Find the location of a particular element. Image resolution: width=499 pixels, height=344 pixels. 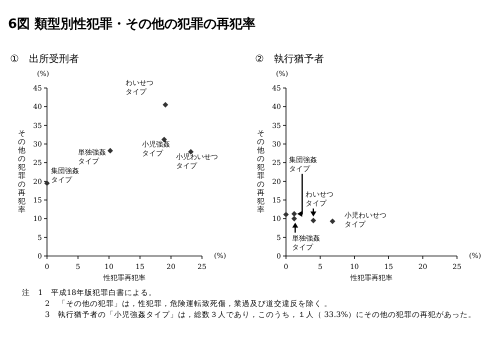

chart-title: 6図 類型別性犯罪・その他の犯罪の再犯率 is located at coordinates (132, 24).